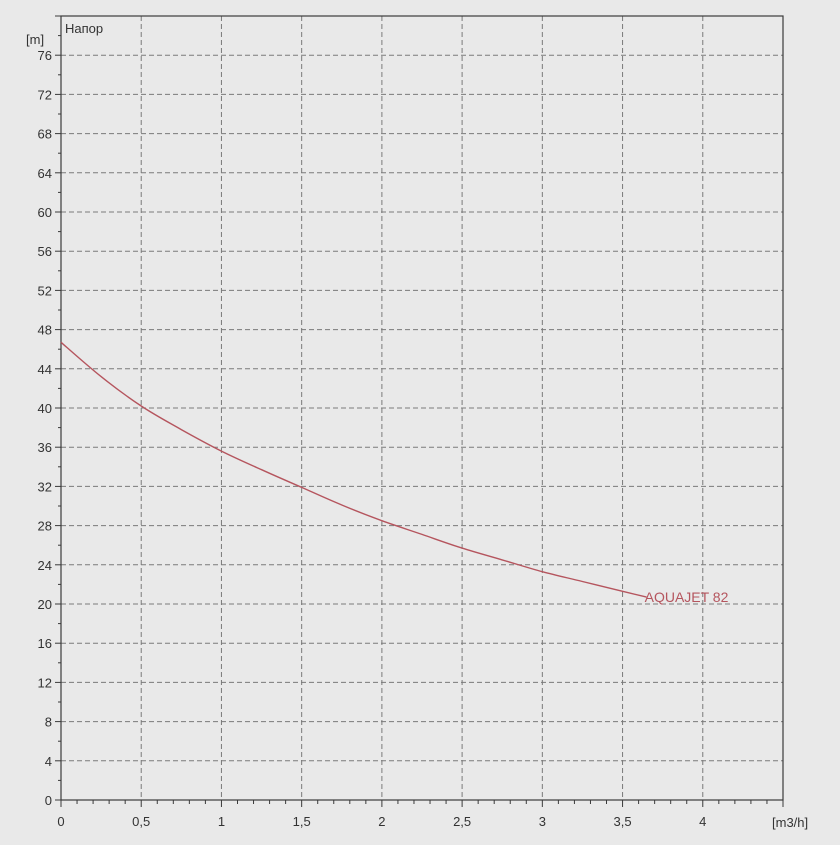  Describe the element at coordinates (45, 369) in the screenshot. I see `y-tick-label: 44` at that location.